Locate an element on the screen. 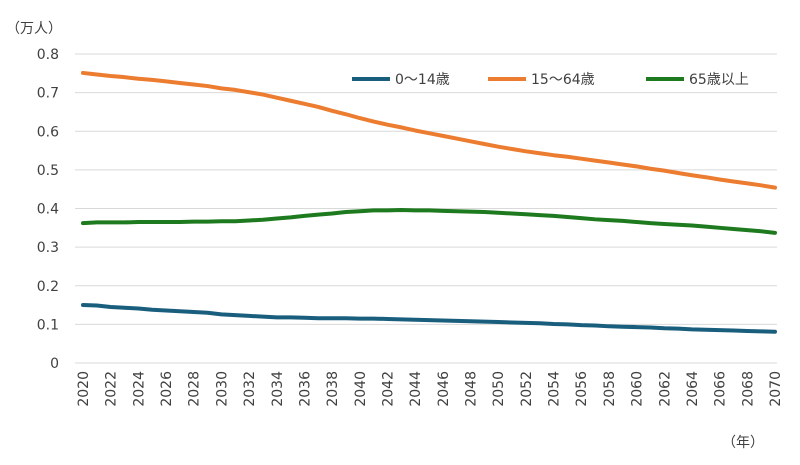  x-tick-label: 2026 is located at coordinates (167, 389).